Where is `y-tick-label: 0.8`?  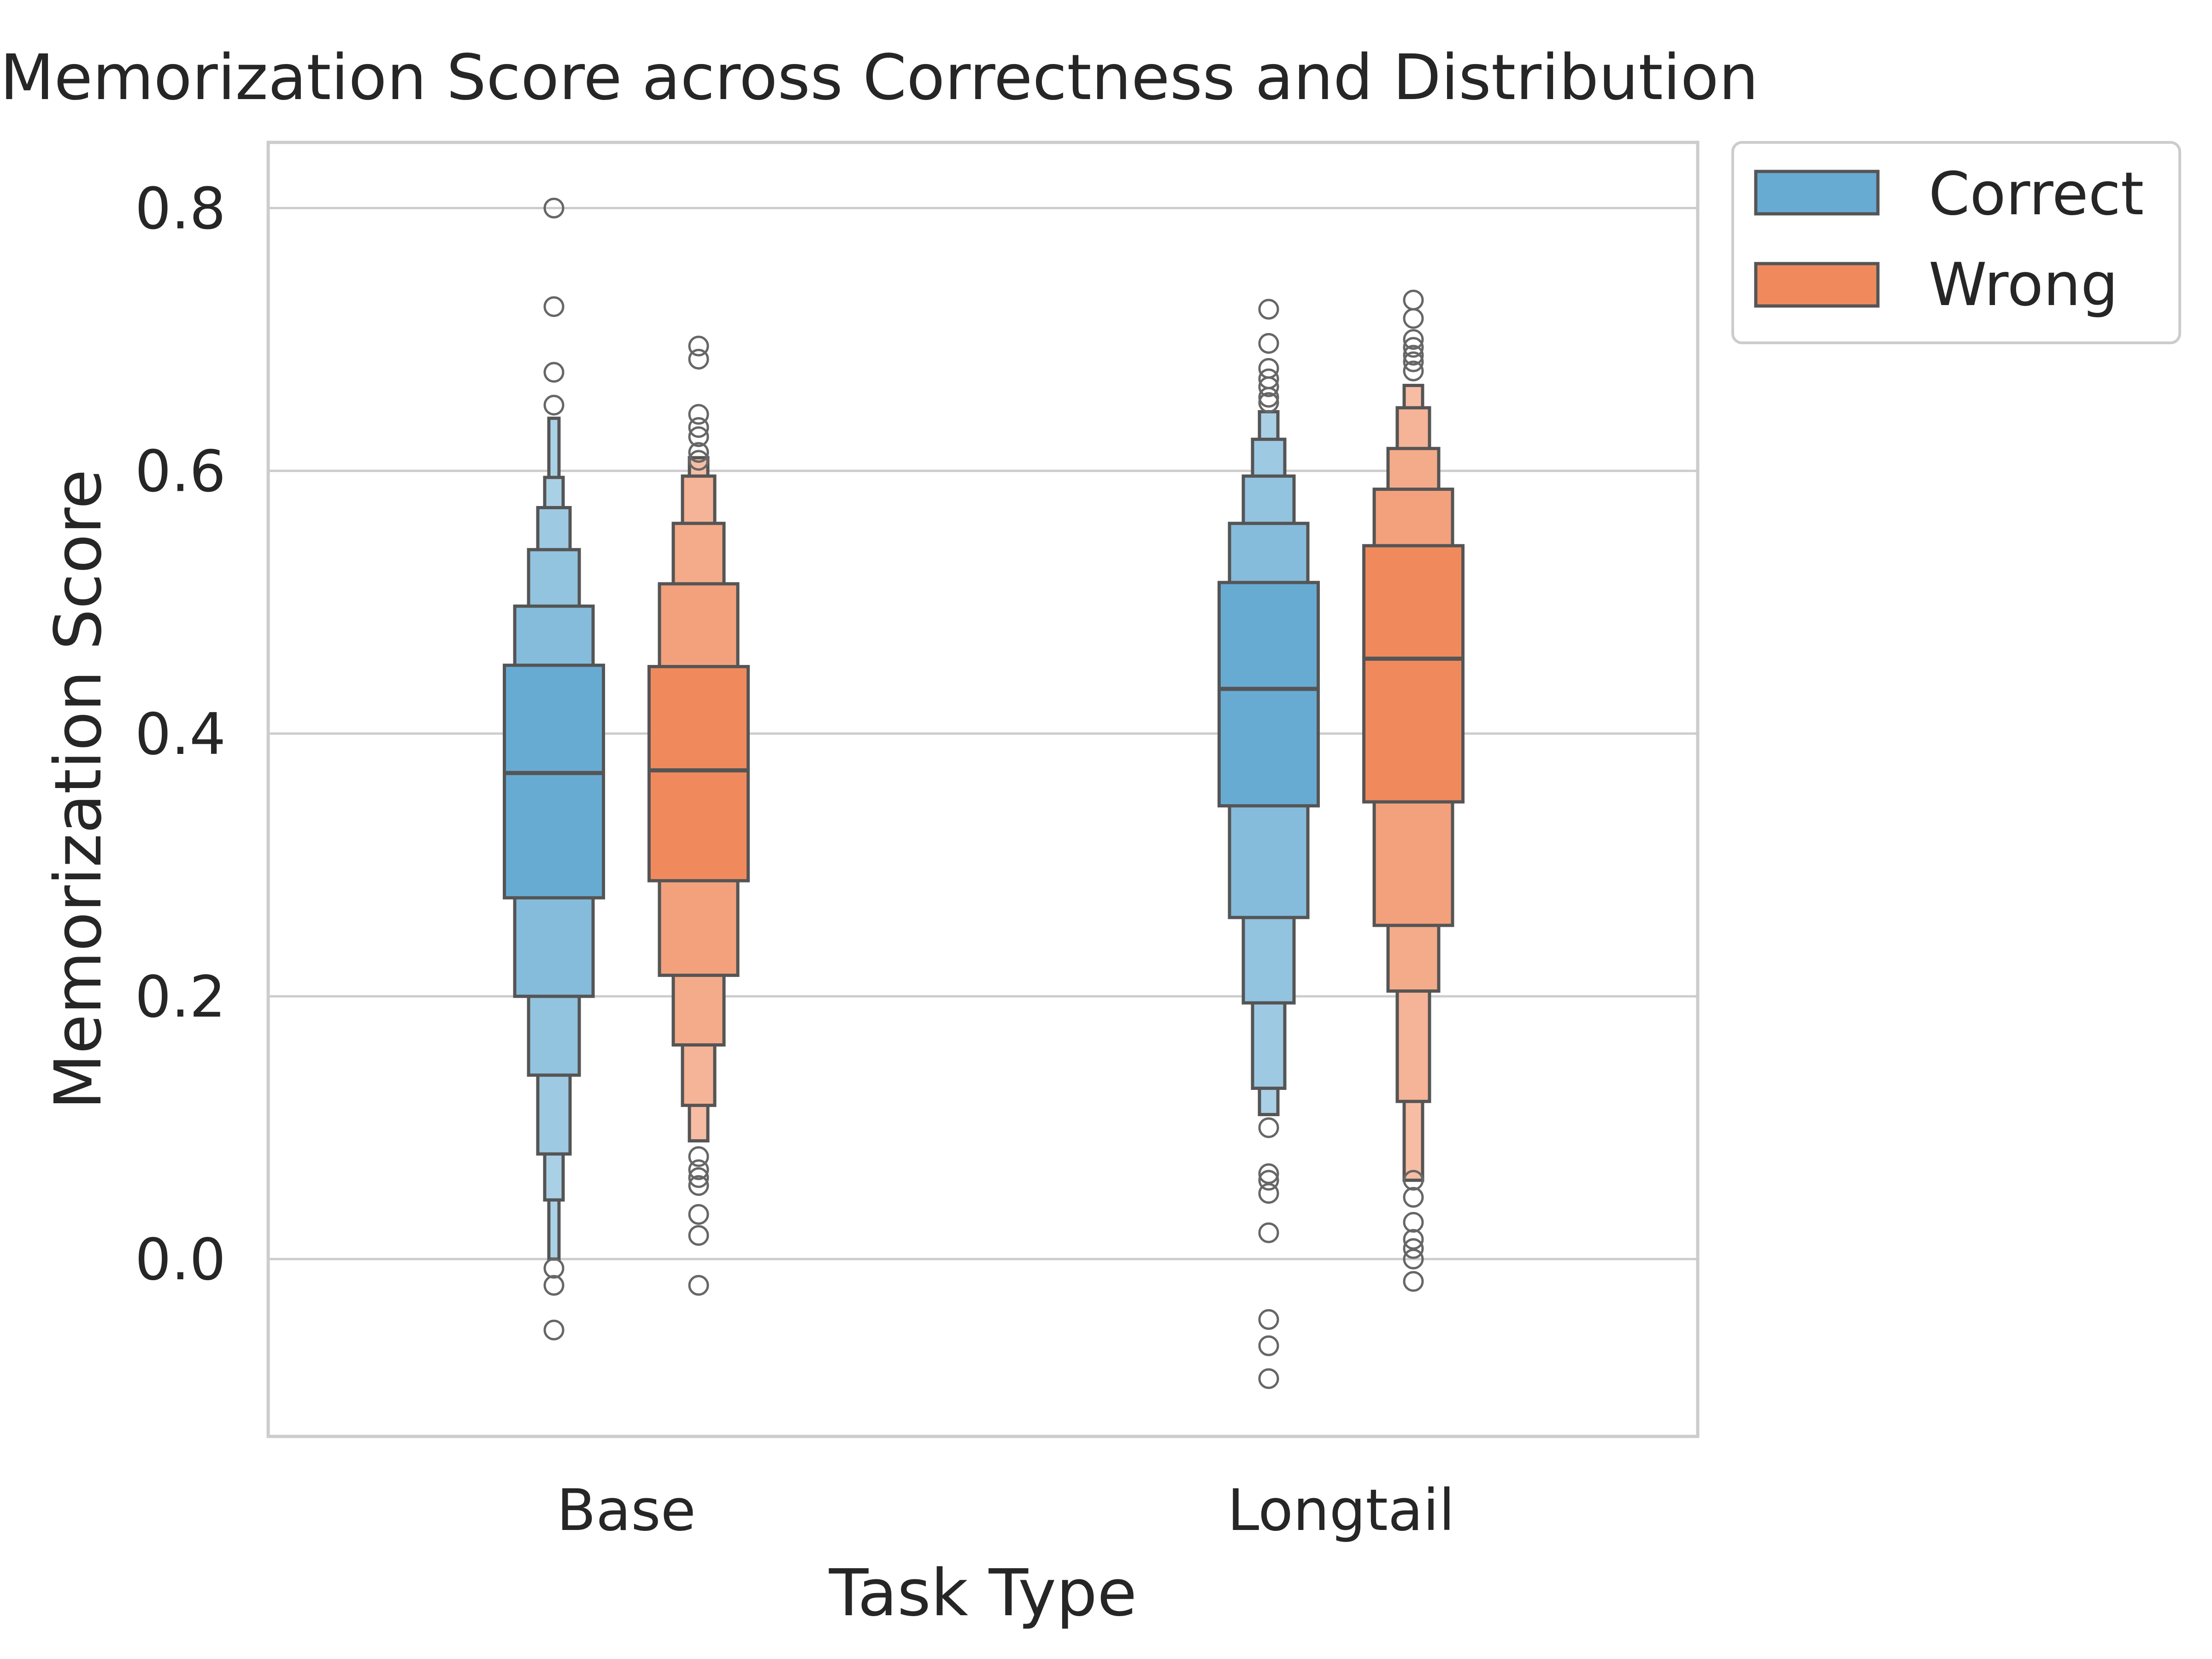
y-tick-label: 0.8 is located at coordinates (180, 209).